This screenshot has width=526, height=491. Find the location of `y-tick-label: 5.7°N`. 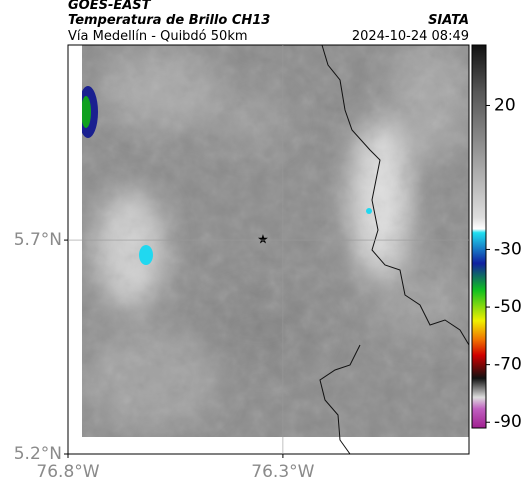

y-tick-label: 5.7°N is located at coordinates (38, 240).